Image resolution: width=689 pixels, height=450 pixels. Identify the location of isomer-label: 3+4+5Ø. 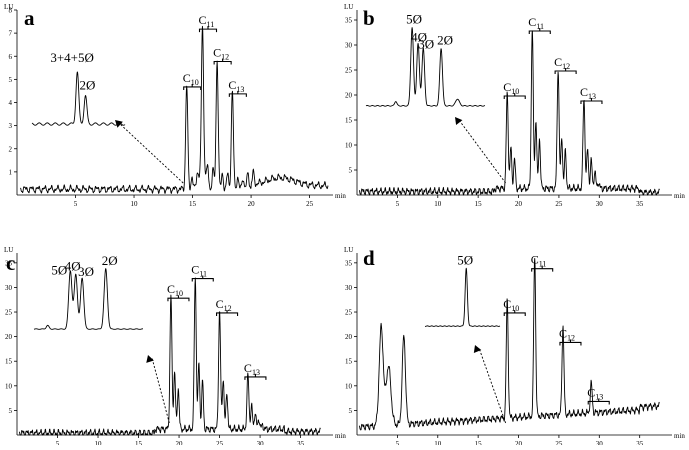
(72, 57).